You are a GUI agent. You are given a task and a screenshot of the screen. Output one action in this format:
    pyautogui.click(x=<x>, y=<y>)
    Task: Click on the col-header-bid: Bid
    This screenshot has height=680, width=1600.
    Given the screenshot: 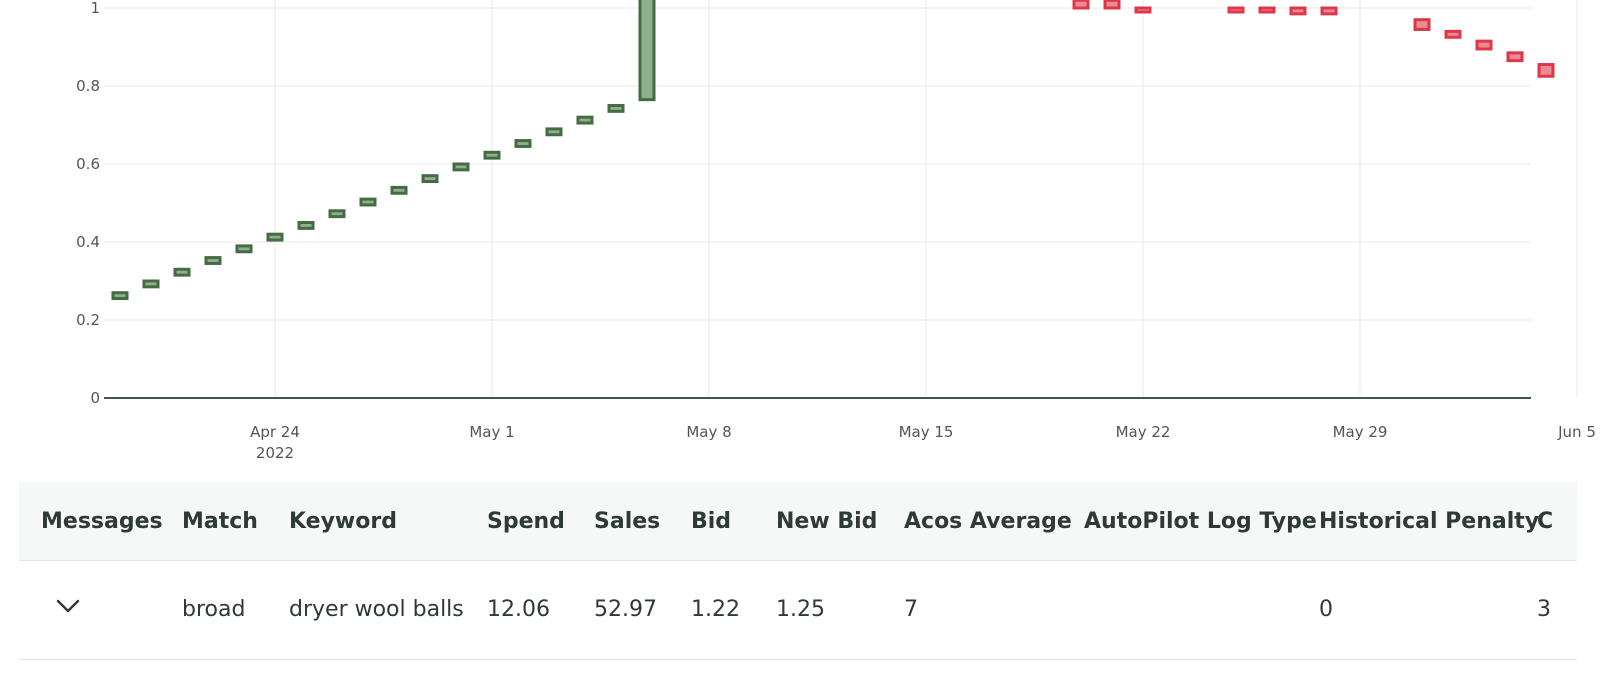 What is the action you would take?
    pyautogui.click(x=711, y=521)
    